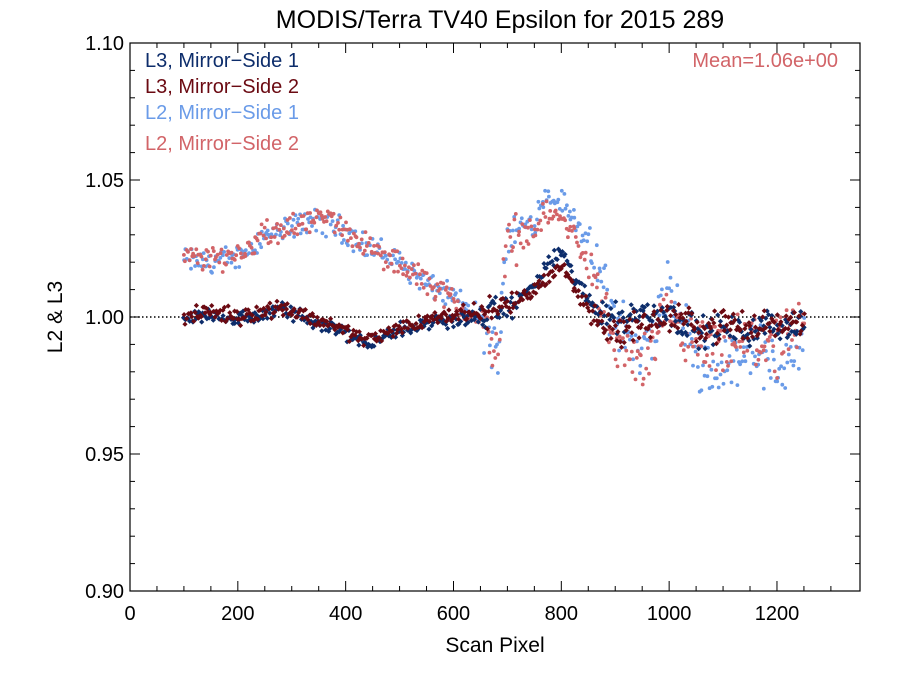 The width and height of the screenshot is (900, 675). I want to click on y-tick-label: 0.95, so click(104, 455).